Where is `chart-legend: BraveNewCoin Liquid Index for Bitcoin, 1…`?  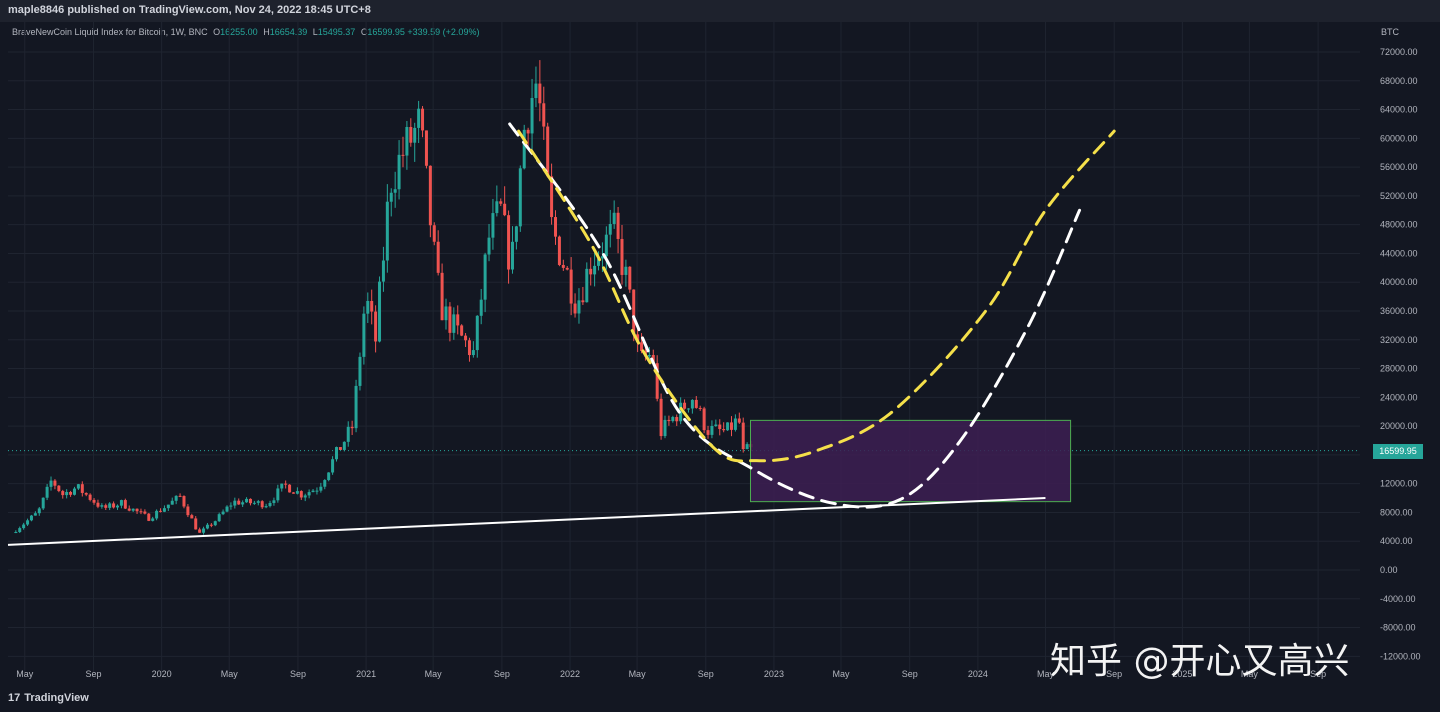
chart-legend: BraveNewCoin Liquid Index for Bitcoin, 1… is located at coordinates (245, 32).